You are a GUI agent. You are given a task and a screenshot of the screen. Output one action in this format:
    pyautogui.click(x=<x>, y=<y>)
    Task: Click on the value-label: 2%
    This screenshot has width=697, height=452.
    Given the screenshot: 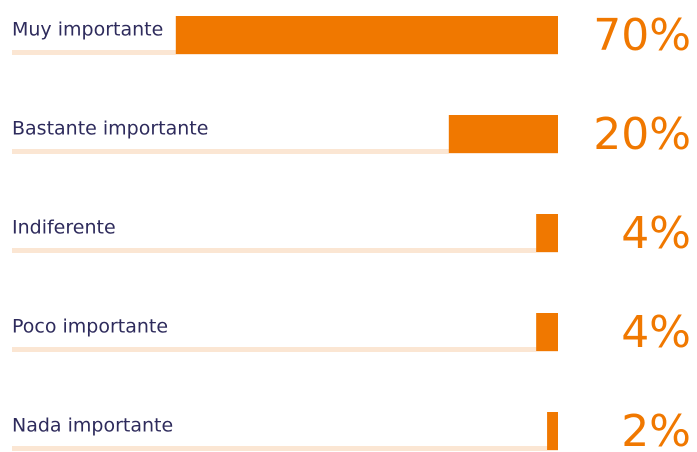 What is the action you would take?
    pyautogui.click(x=656, y=429)
    